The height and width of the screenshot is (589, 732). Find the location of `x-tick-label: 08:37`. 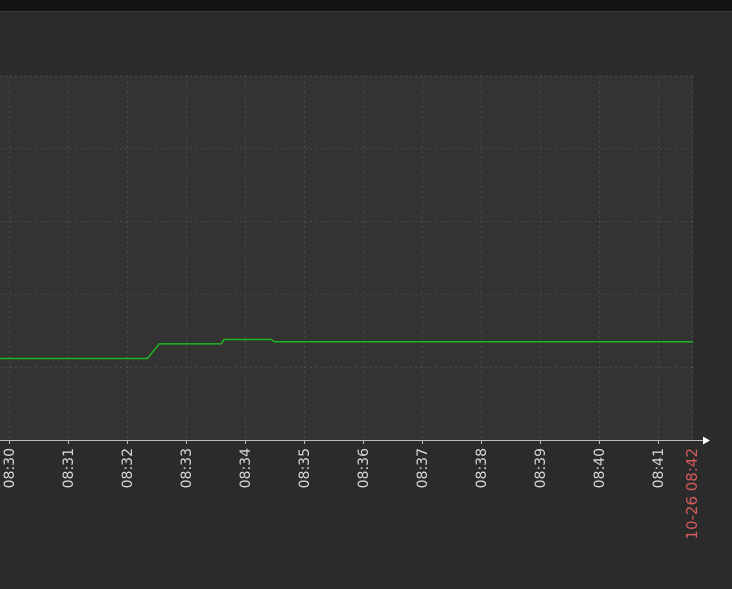

x-tick-label: 08:37 is located at coordinates (423, 468).